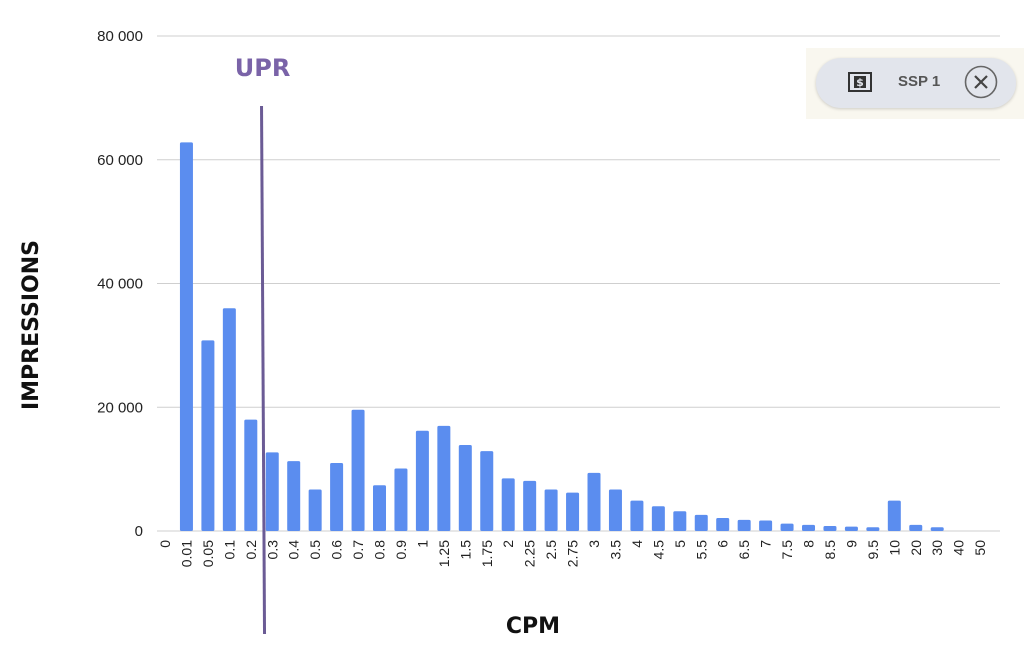 The image size is (1024, 650). I want to click on dollar-bill-icon: $, so click(860, 82).